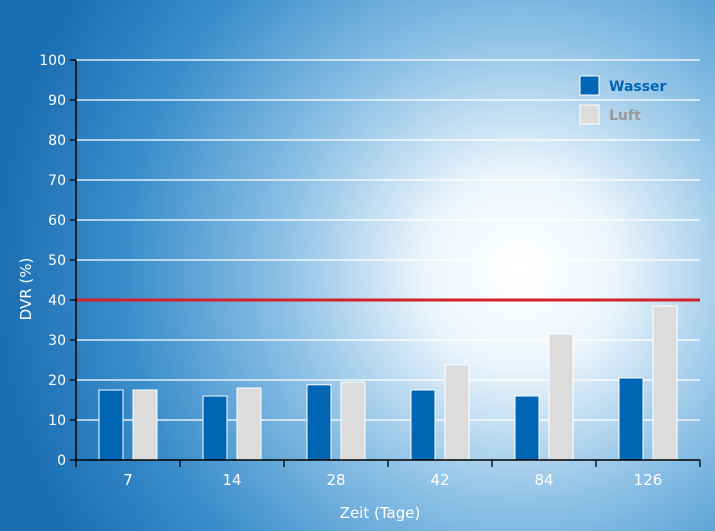 This screenshot has width=715, height=531. What do you see at coordinates (589, 85) in the screenshot?
I see `legend-swatch-wasser` at bounding box center [589, 85].